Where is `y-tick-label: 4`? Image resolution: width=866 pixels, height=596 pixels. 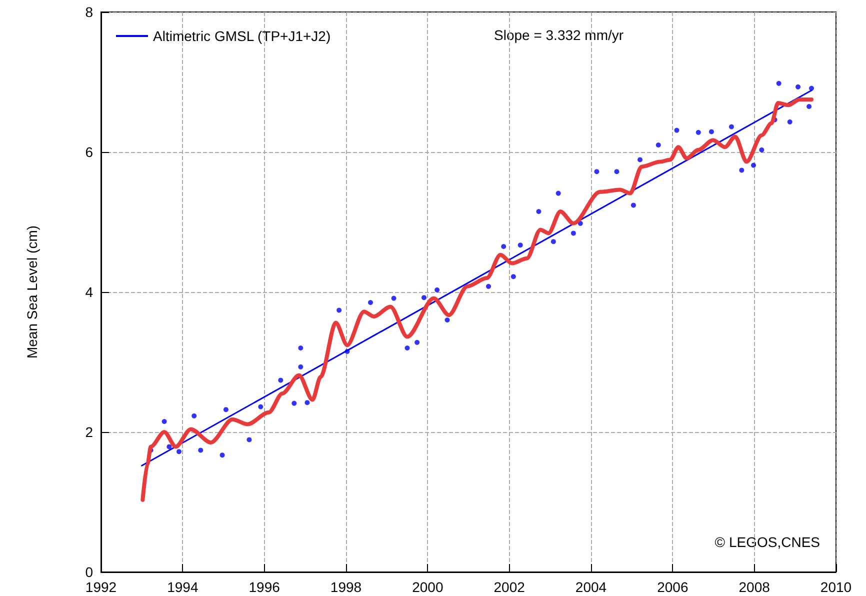
y-tick-label: 4 is located at coordinates (89, 292).